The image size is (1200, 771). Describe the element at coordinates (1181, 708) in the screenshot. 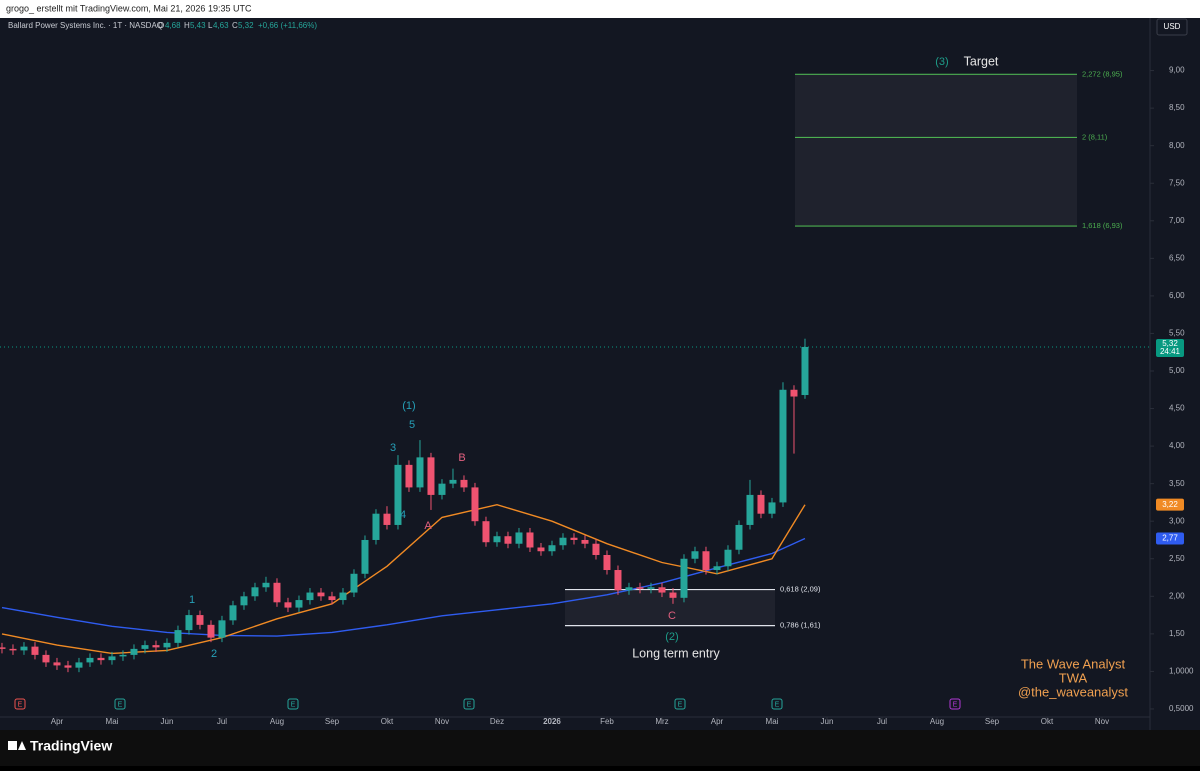

I see `y-tick-label: 0,5000` at that location.